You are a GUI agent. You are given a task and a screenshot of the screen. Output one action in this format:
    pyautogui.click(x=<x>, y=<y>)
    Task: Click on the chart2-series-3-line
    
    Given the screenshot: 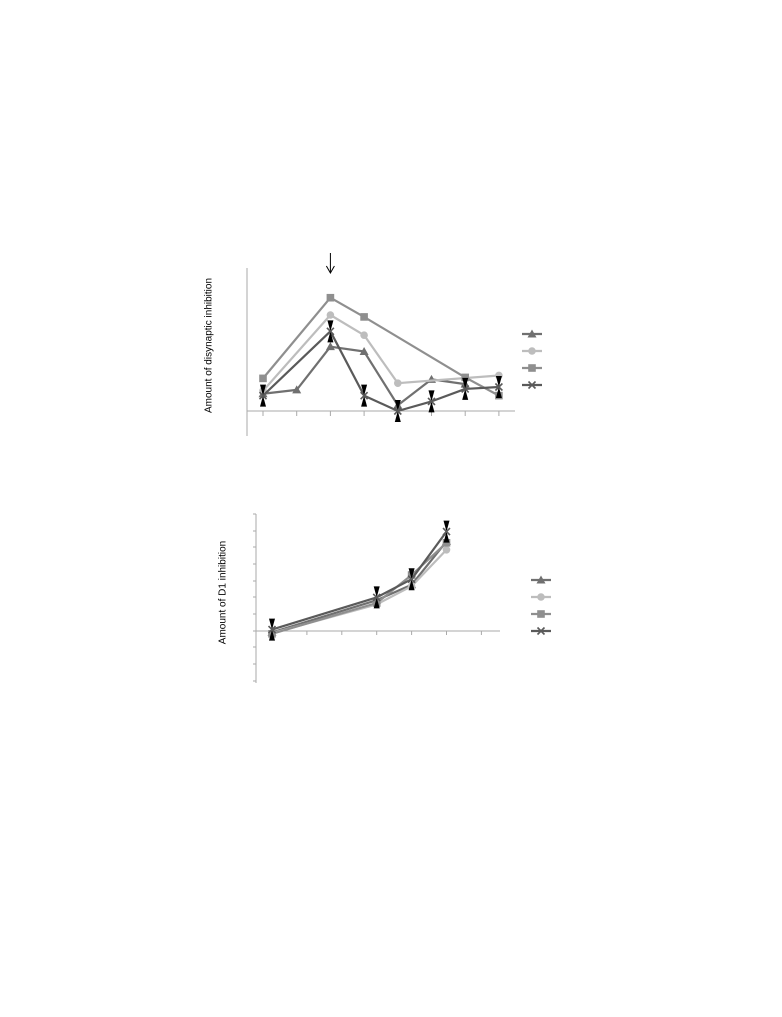 What is the action you would take?
    pyautogui.click(x=359, y=588)
    